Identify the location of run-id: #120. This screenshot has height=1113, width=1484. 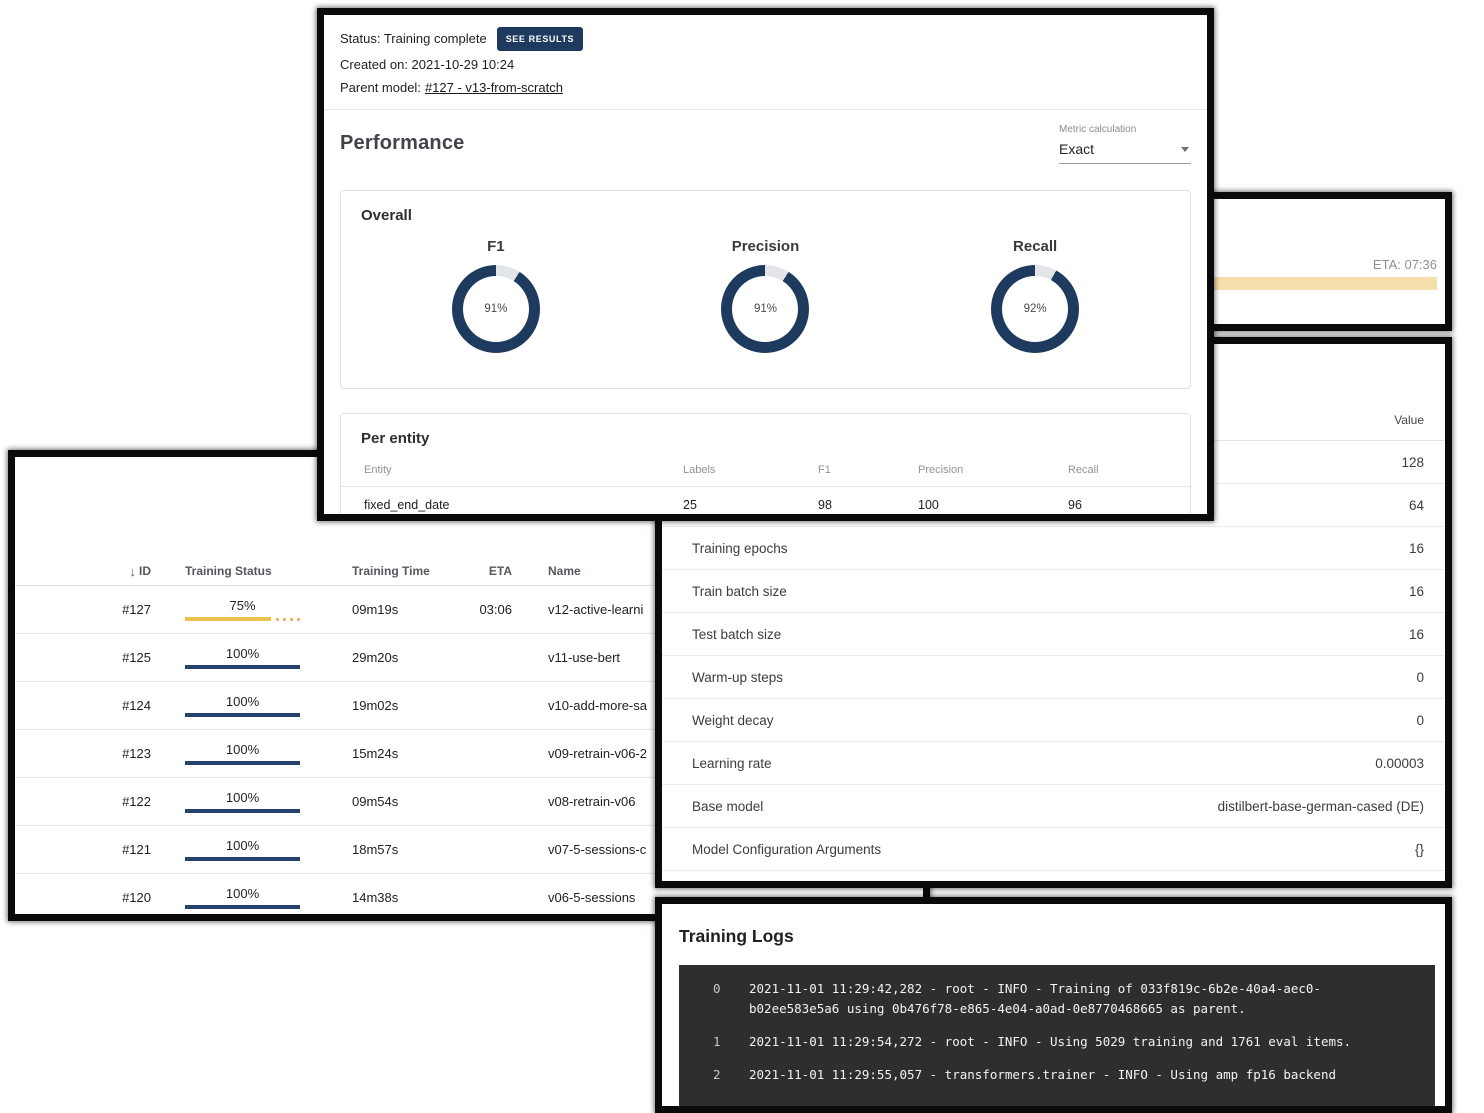
(136, 897).